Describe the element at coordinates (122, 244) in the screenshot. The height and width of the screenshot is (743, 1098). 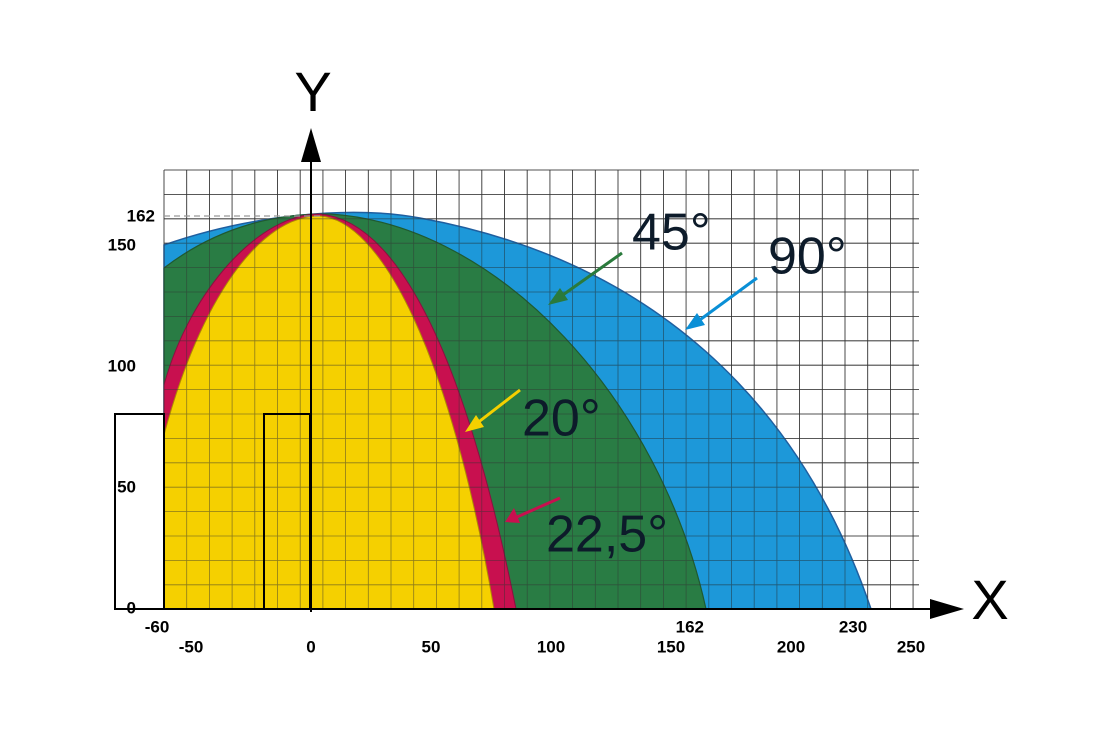
I see `y-tick-label: 150` at that location.